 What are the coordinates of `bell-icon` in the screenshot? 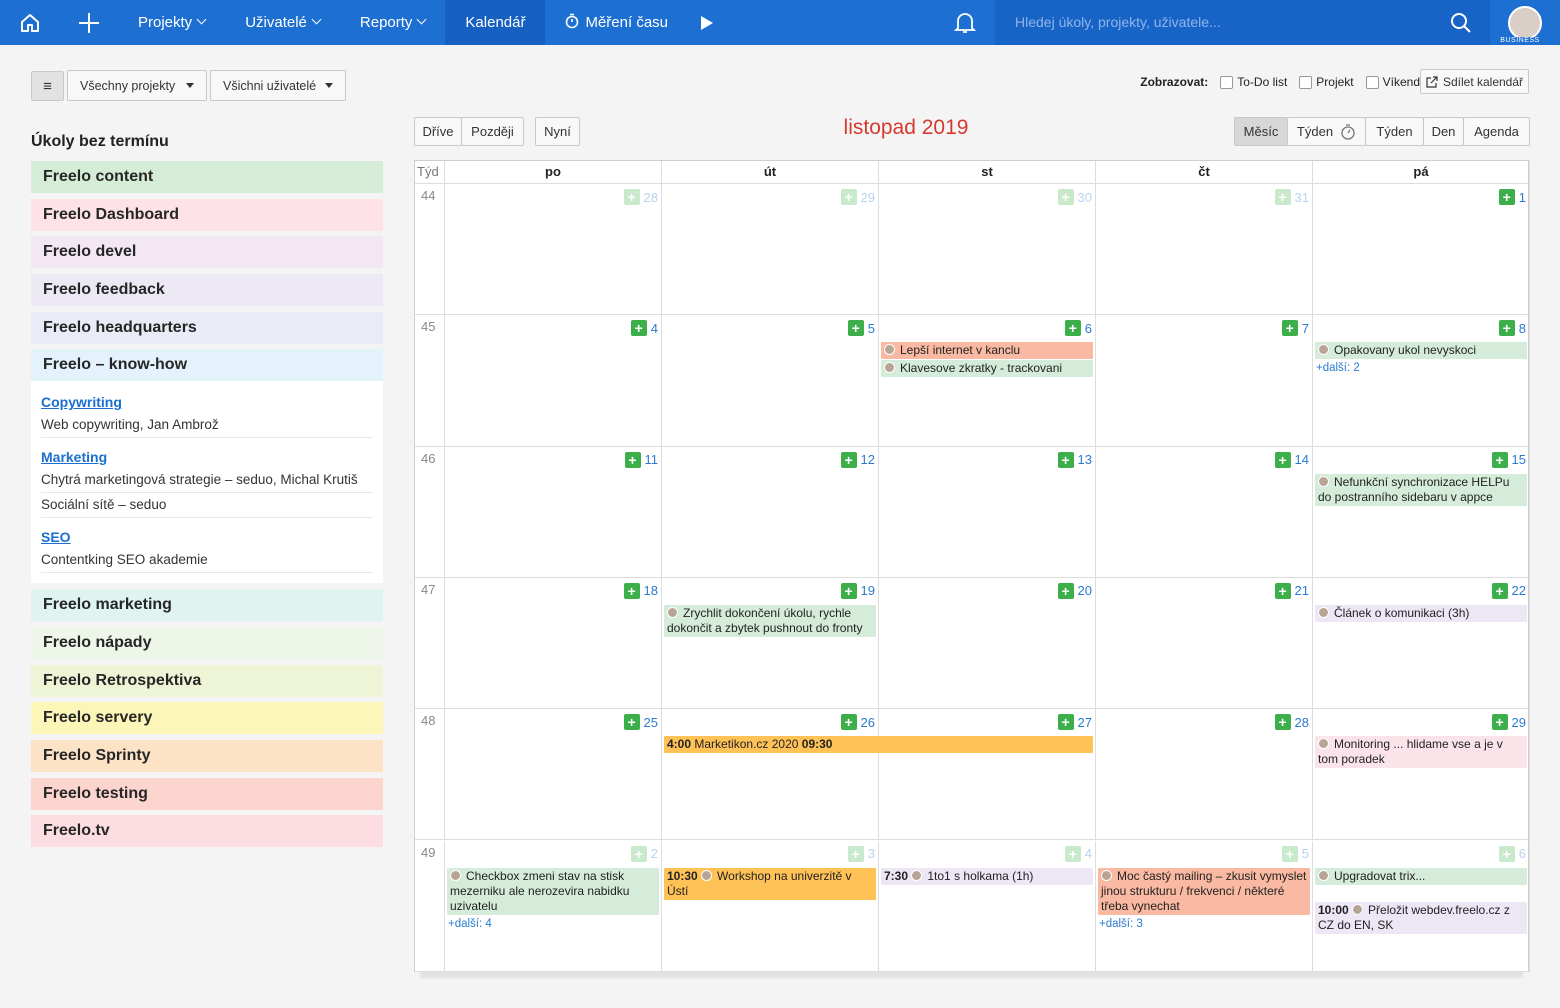 It's located at (965, 23).